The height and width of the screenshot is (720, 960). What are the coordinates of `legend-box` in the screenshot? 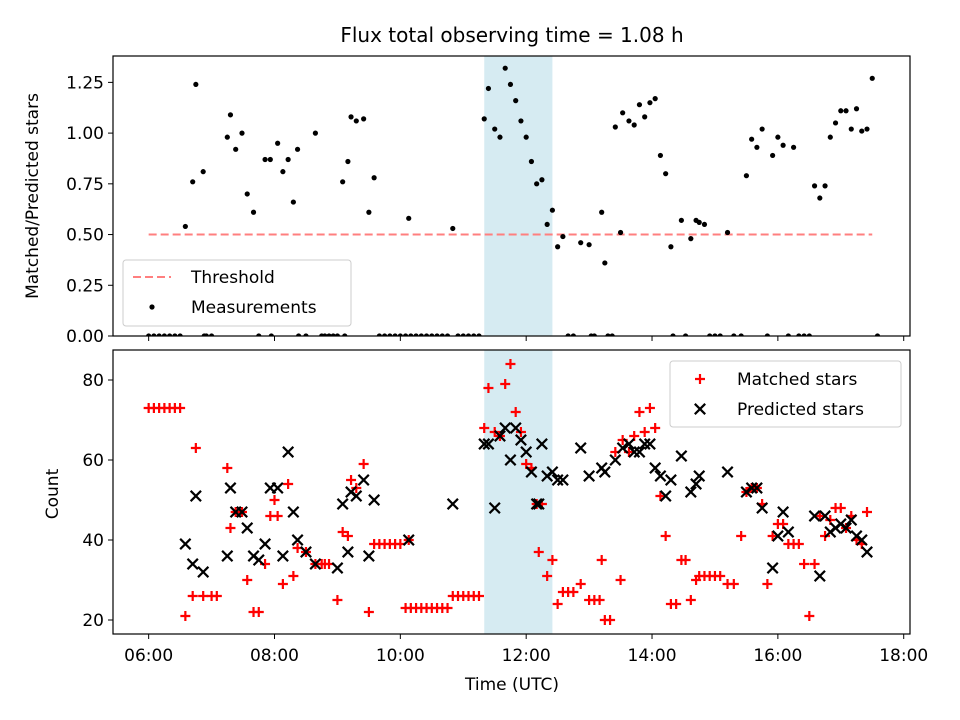 It's located at (237, 293).